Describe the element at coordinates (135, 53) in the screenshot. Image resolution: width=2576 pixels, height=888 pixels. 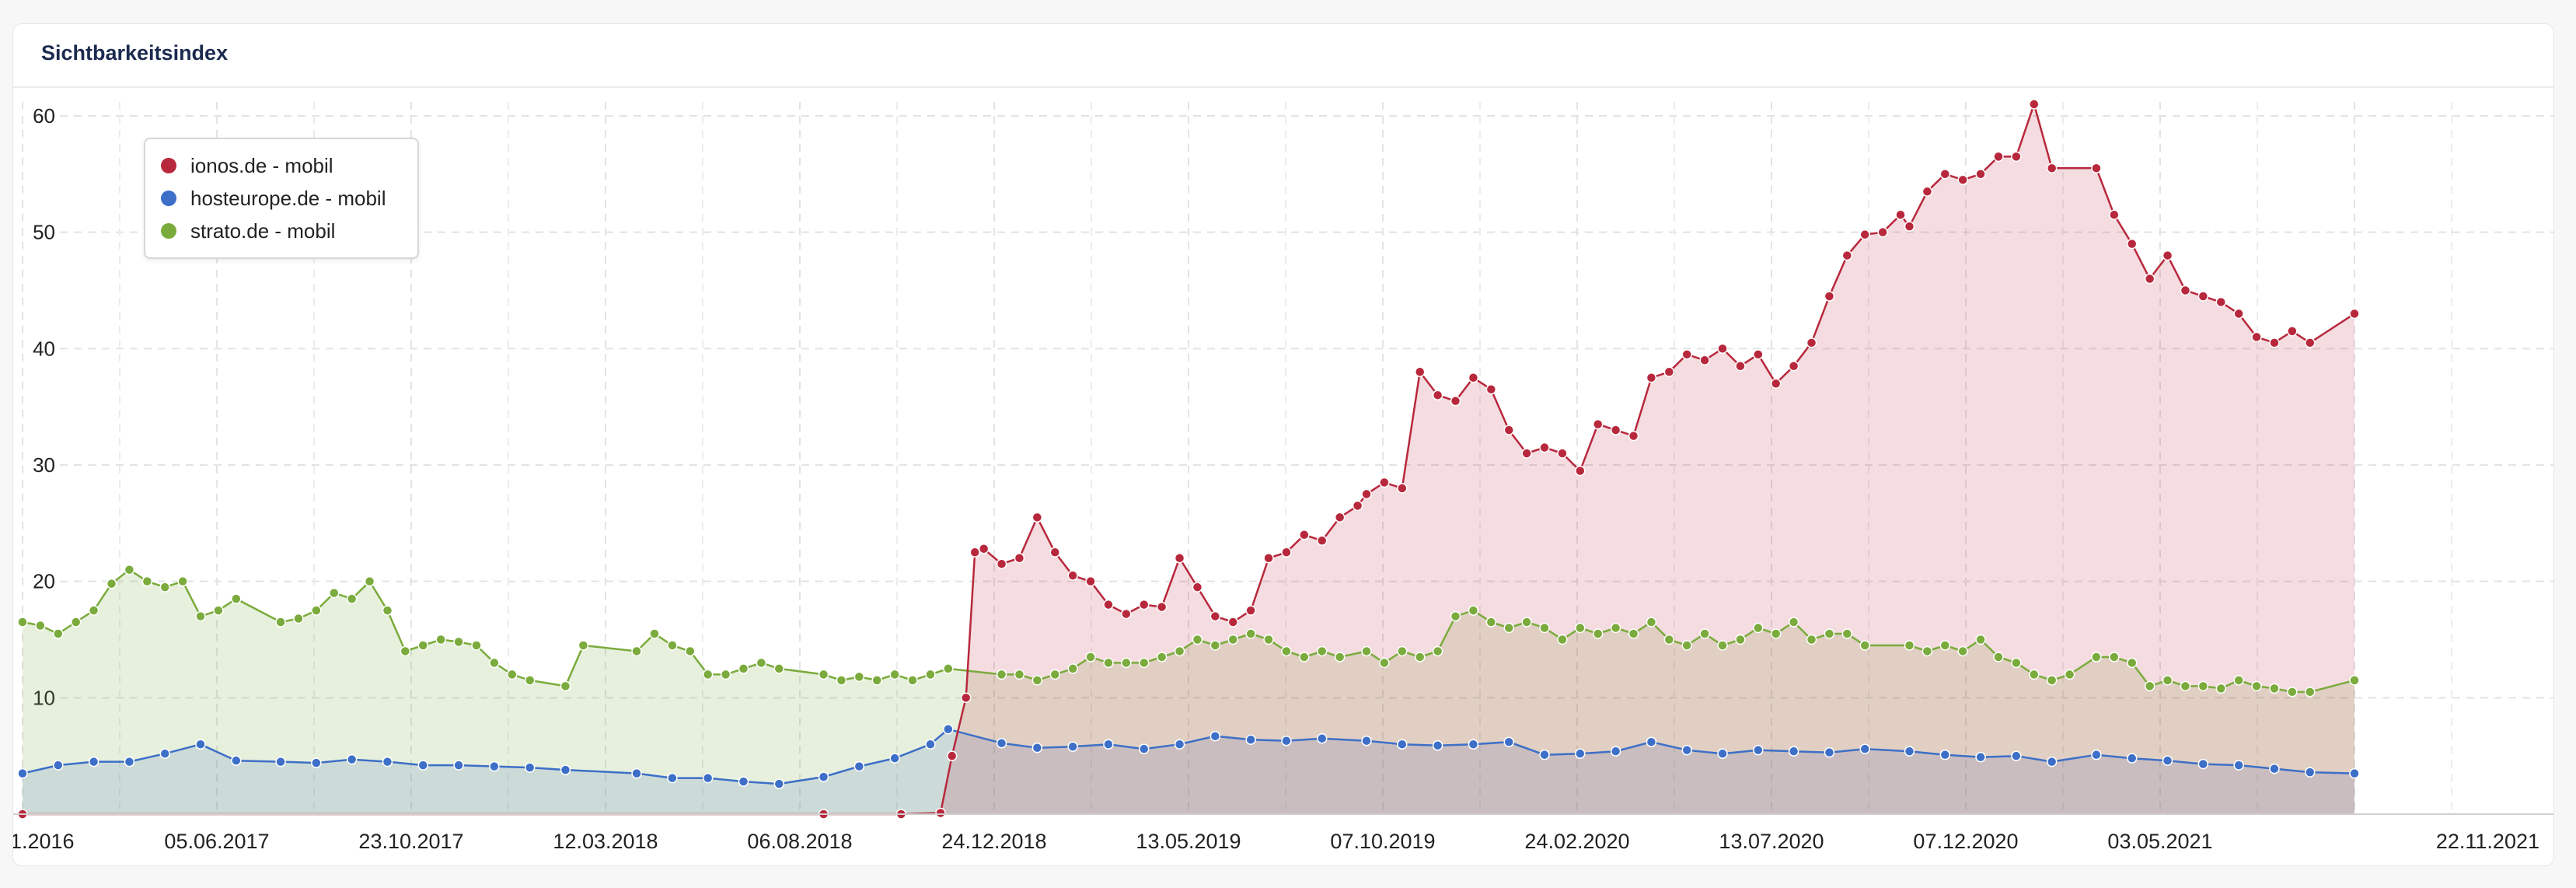
I see `card-title: Sichtbarkeitsindex` at that location.